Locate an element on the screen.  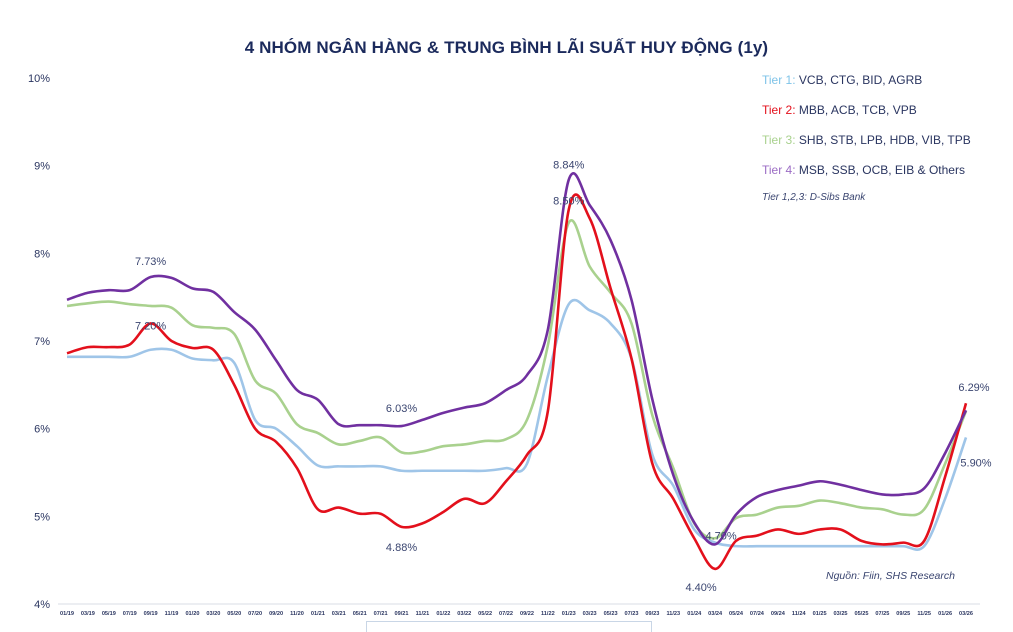
y-tick-label: 7% is located at coordinates (42, 342).